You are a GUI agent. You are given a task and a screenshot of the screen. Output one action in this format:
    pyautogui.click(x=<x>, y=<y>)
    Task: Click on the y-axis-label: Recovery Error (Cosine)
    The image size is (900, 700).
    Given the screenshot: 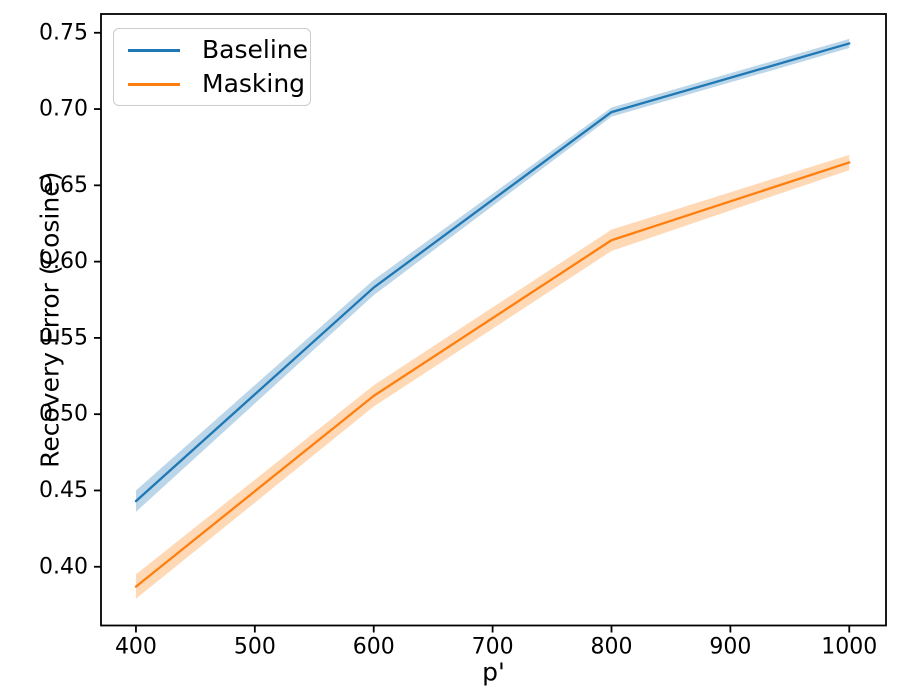 What is the action you would take?
    pyautogui.click(x=50, y=320)
    